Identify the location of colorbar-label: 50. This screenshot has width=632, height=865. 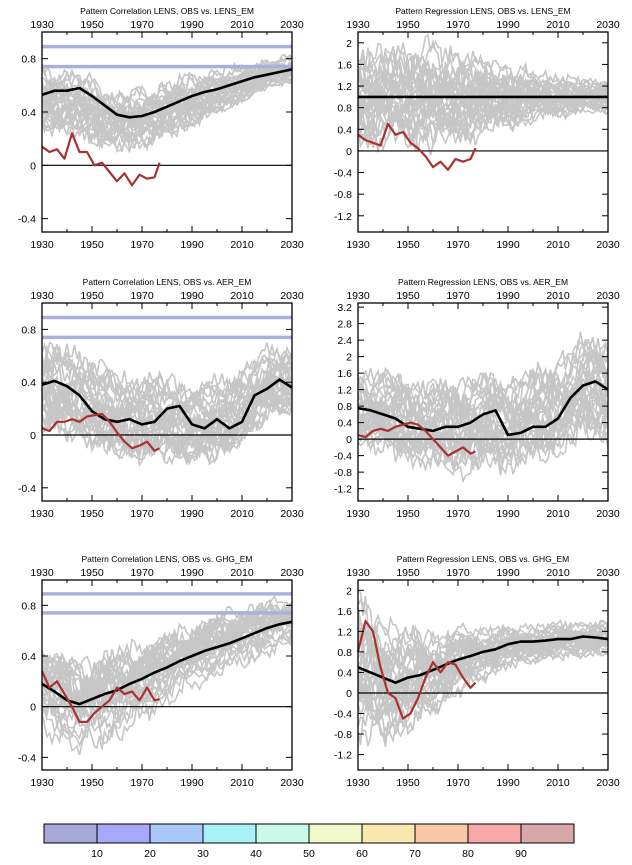
(309, 854).